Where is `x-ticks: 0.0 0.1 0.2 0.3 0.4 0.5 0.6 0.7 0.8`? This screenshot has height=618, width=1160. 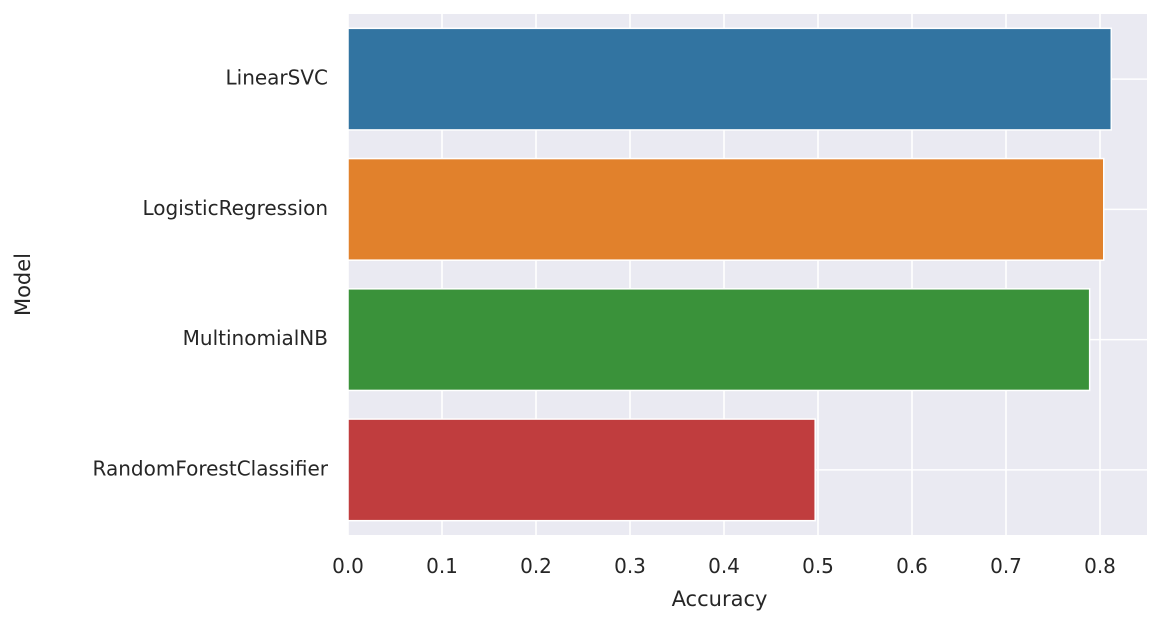
x-ticks: 0.0 0.1 0.2 0.3 0.4 0.5 0.6 0.7 0.8 is located at coordinates (724, 566).